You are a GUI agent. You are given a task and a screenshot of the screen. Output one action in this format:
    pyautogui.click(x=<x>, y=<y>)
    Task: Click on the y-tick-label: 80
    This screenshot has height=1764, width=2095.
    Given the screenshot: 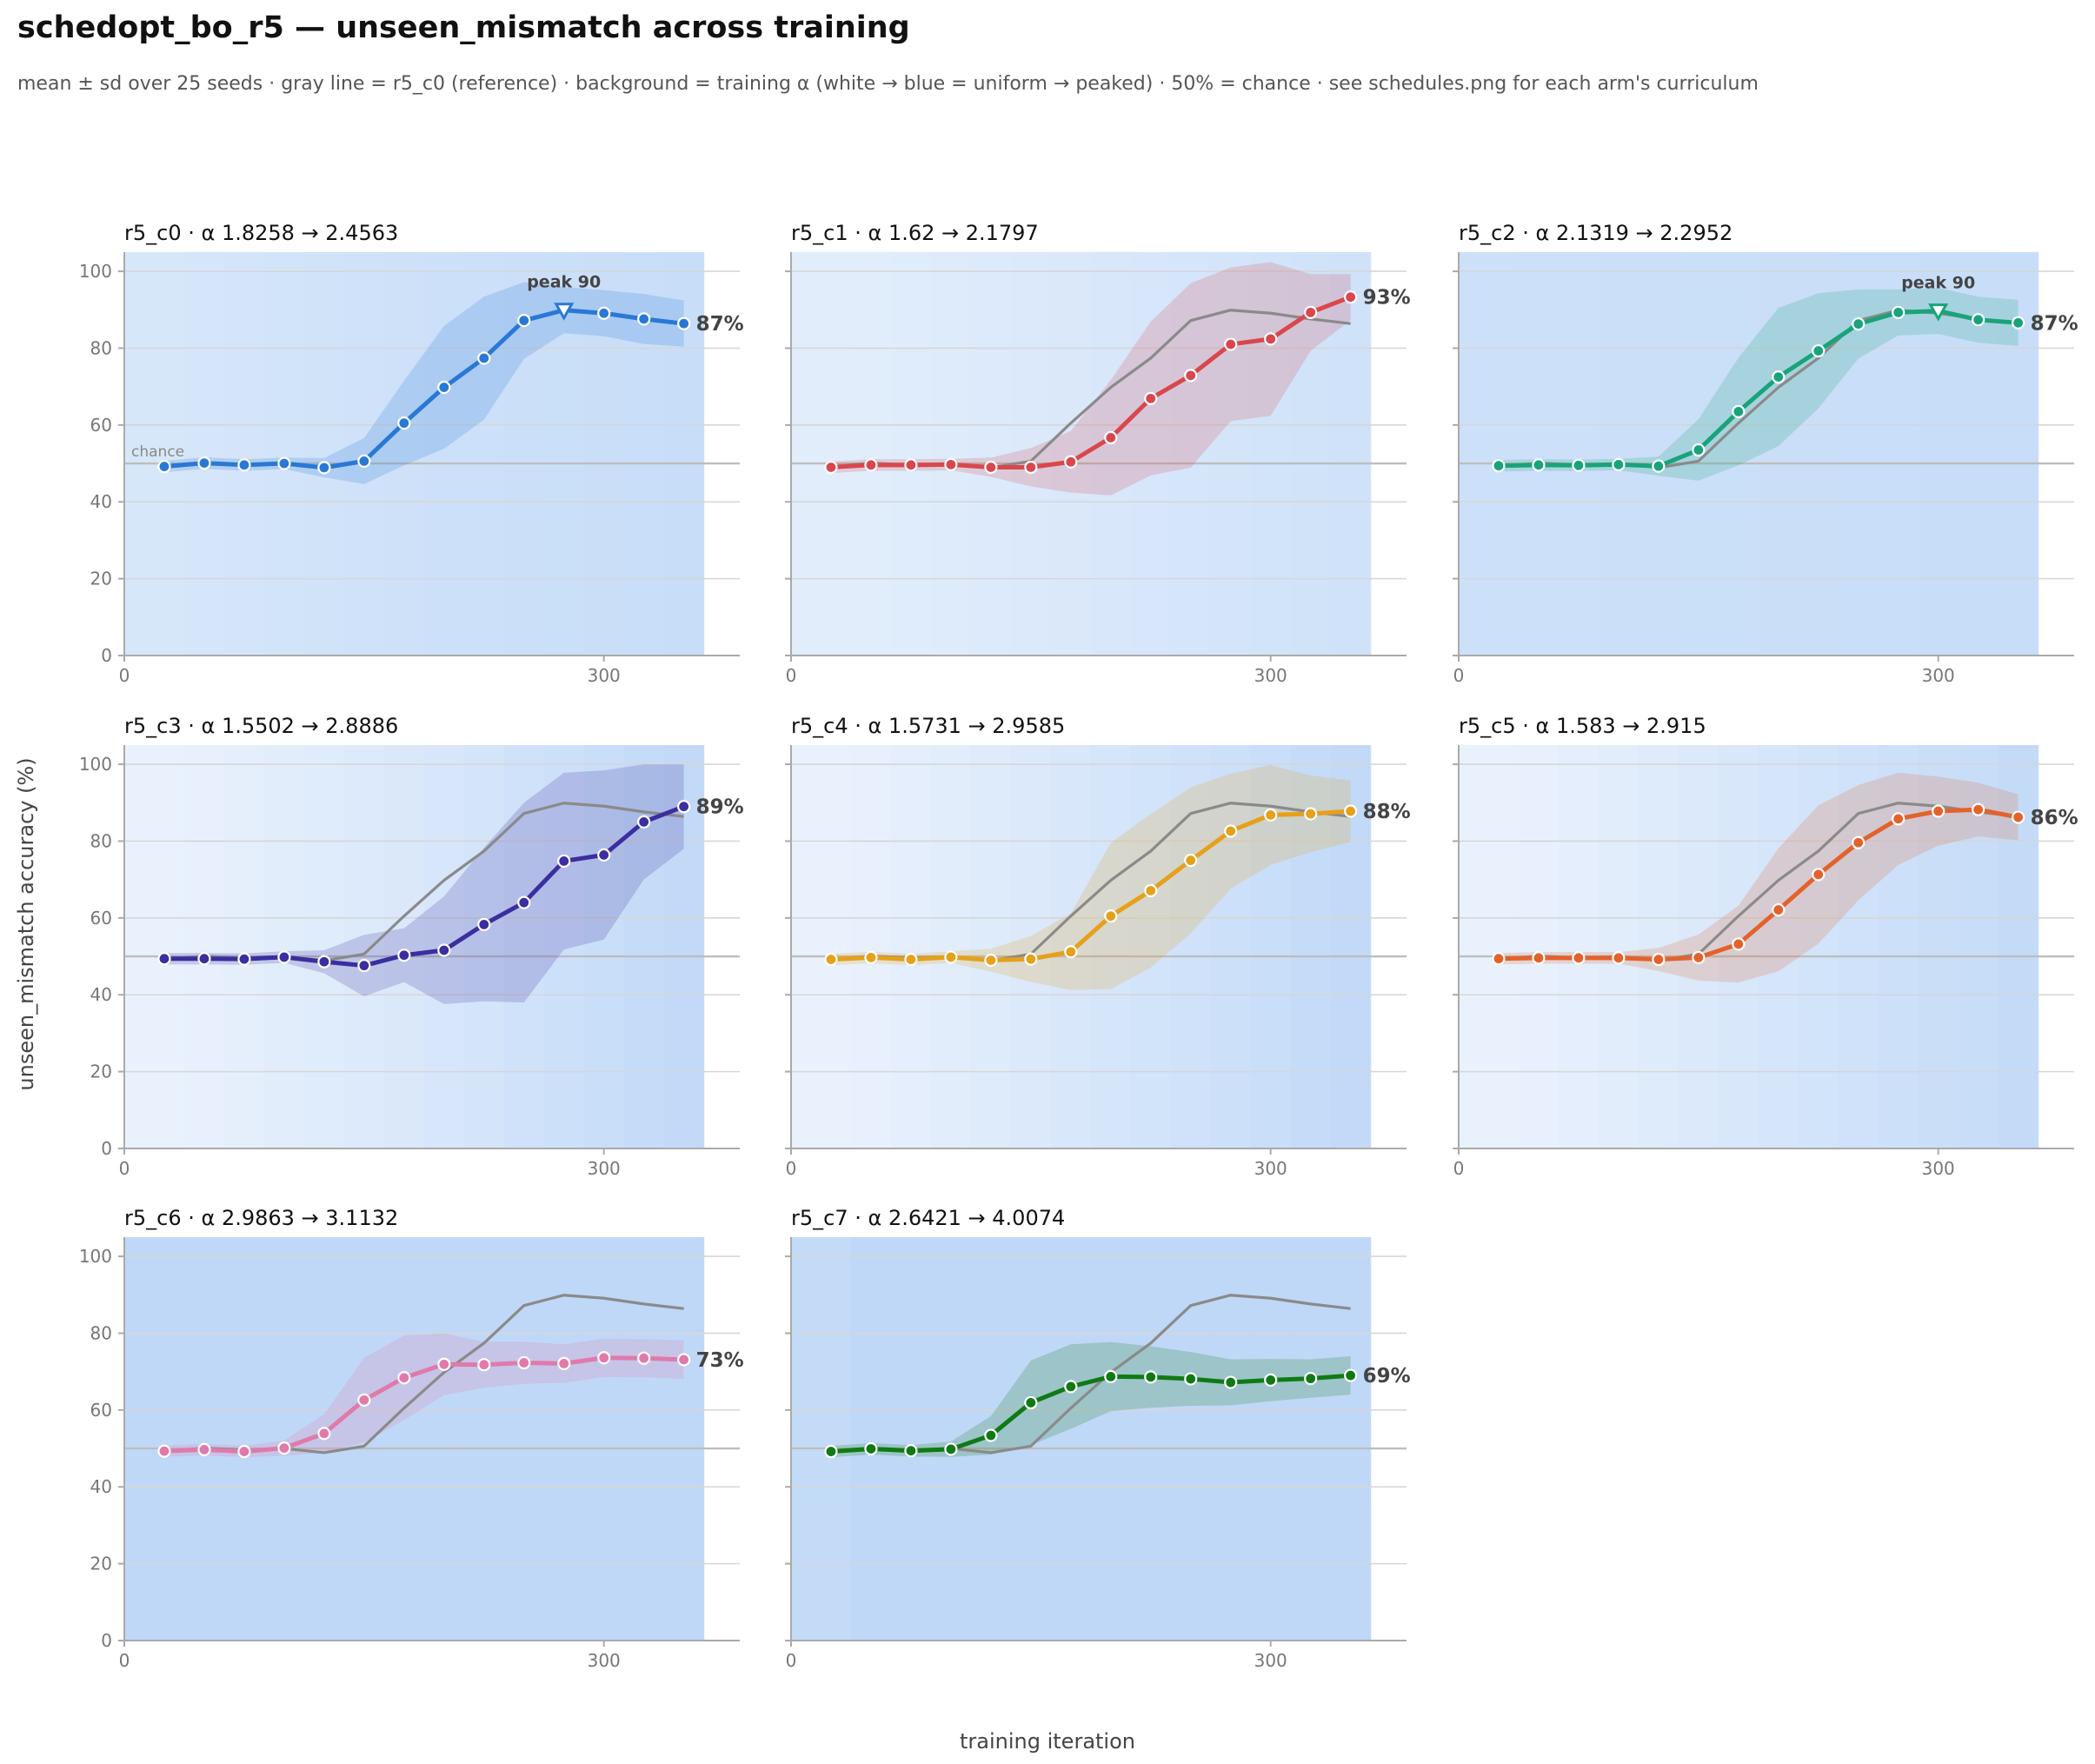 What is the action you would take?
    pyautogui.click(x=101, y=840)
    